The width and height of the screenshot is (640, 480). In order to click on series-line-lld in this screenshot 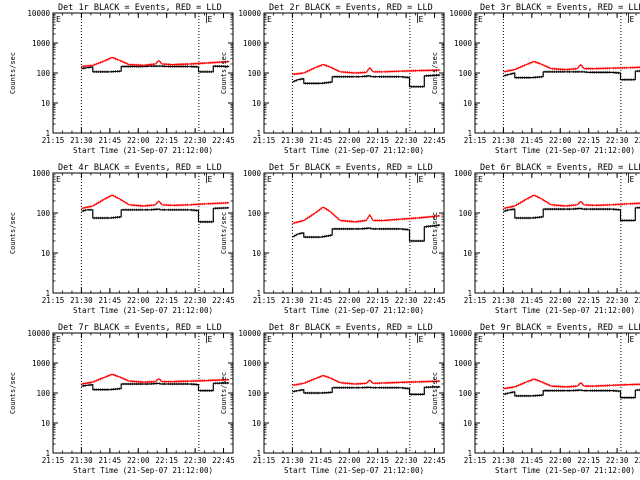, I will do `click(366, 380)`.